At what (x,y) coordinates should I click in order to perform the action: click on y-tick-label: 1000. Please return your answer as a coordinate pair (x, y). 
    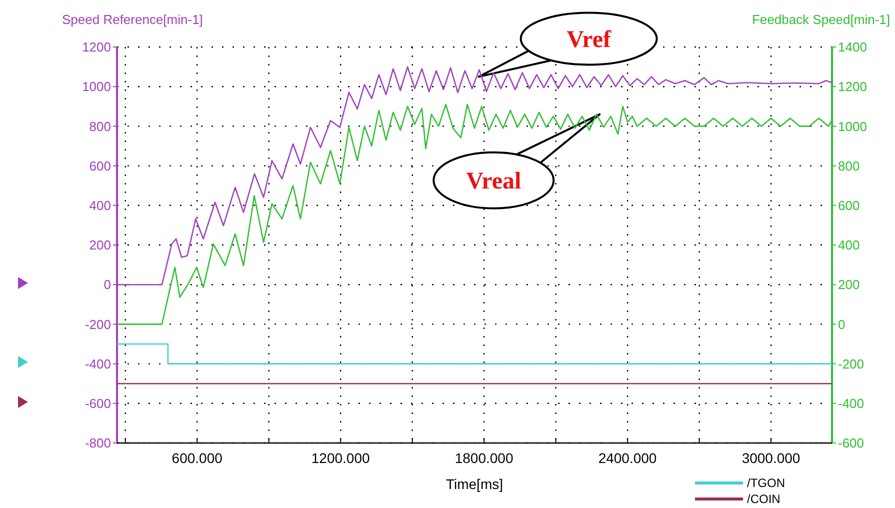
    Looking at the image, I should click on (96, 86).